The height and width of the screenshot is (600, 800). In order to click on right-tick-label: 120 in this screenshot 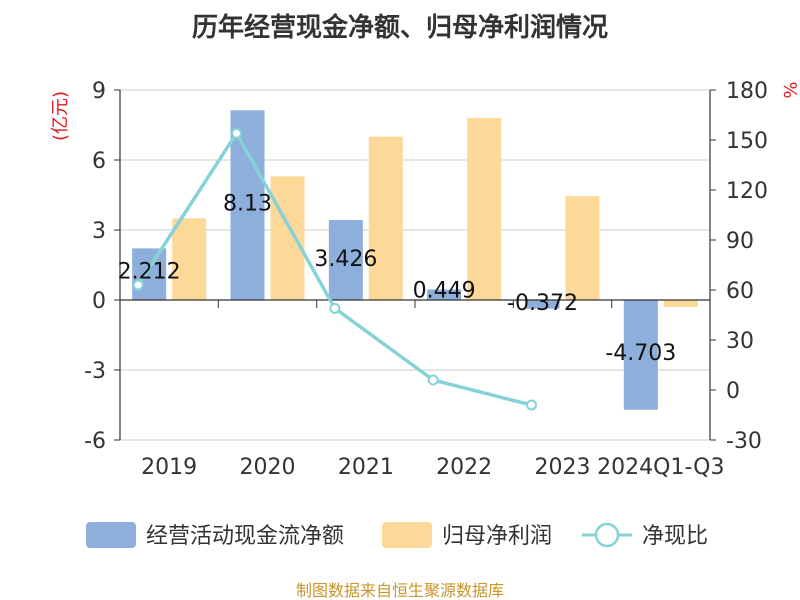, I will do `click(747, 191)`.